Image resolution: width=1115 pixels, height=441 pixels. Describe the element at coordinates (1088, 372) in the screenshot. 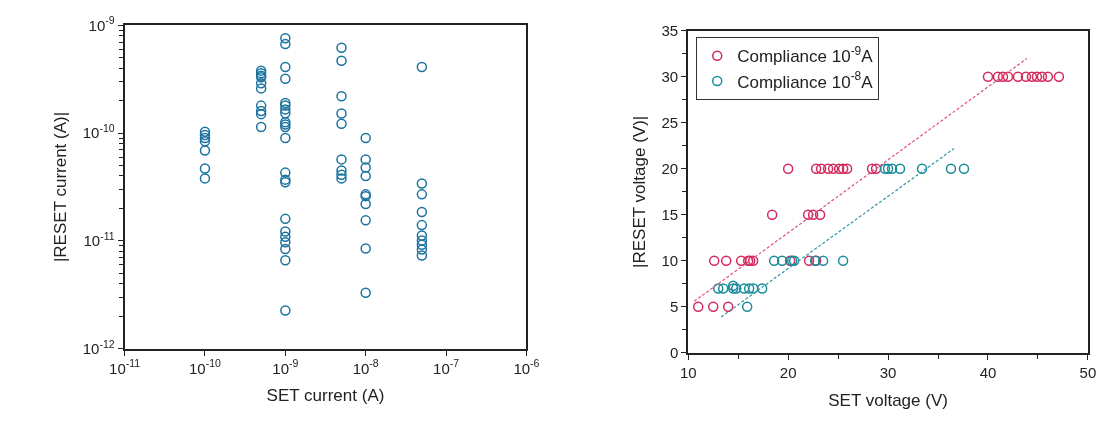

I see `x-tick-label: 50` at that location.